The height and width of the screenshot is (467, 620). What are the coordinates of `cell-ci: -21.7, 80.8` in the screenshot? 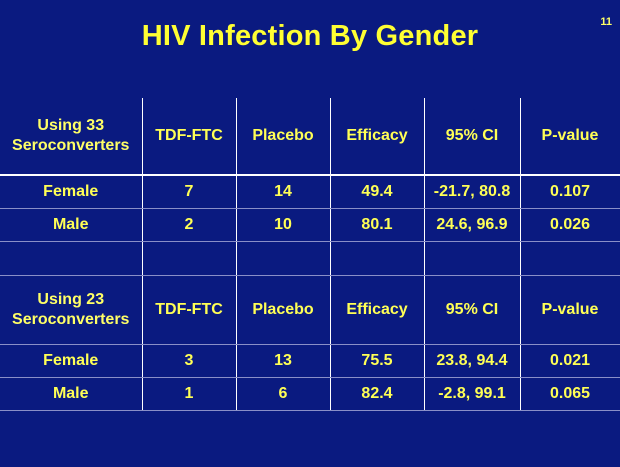 It's located at (472, 191).